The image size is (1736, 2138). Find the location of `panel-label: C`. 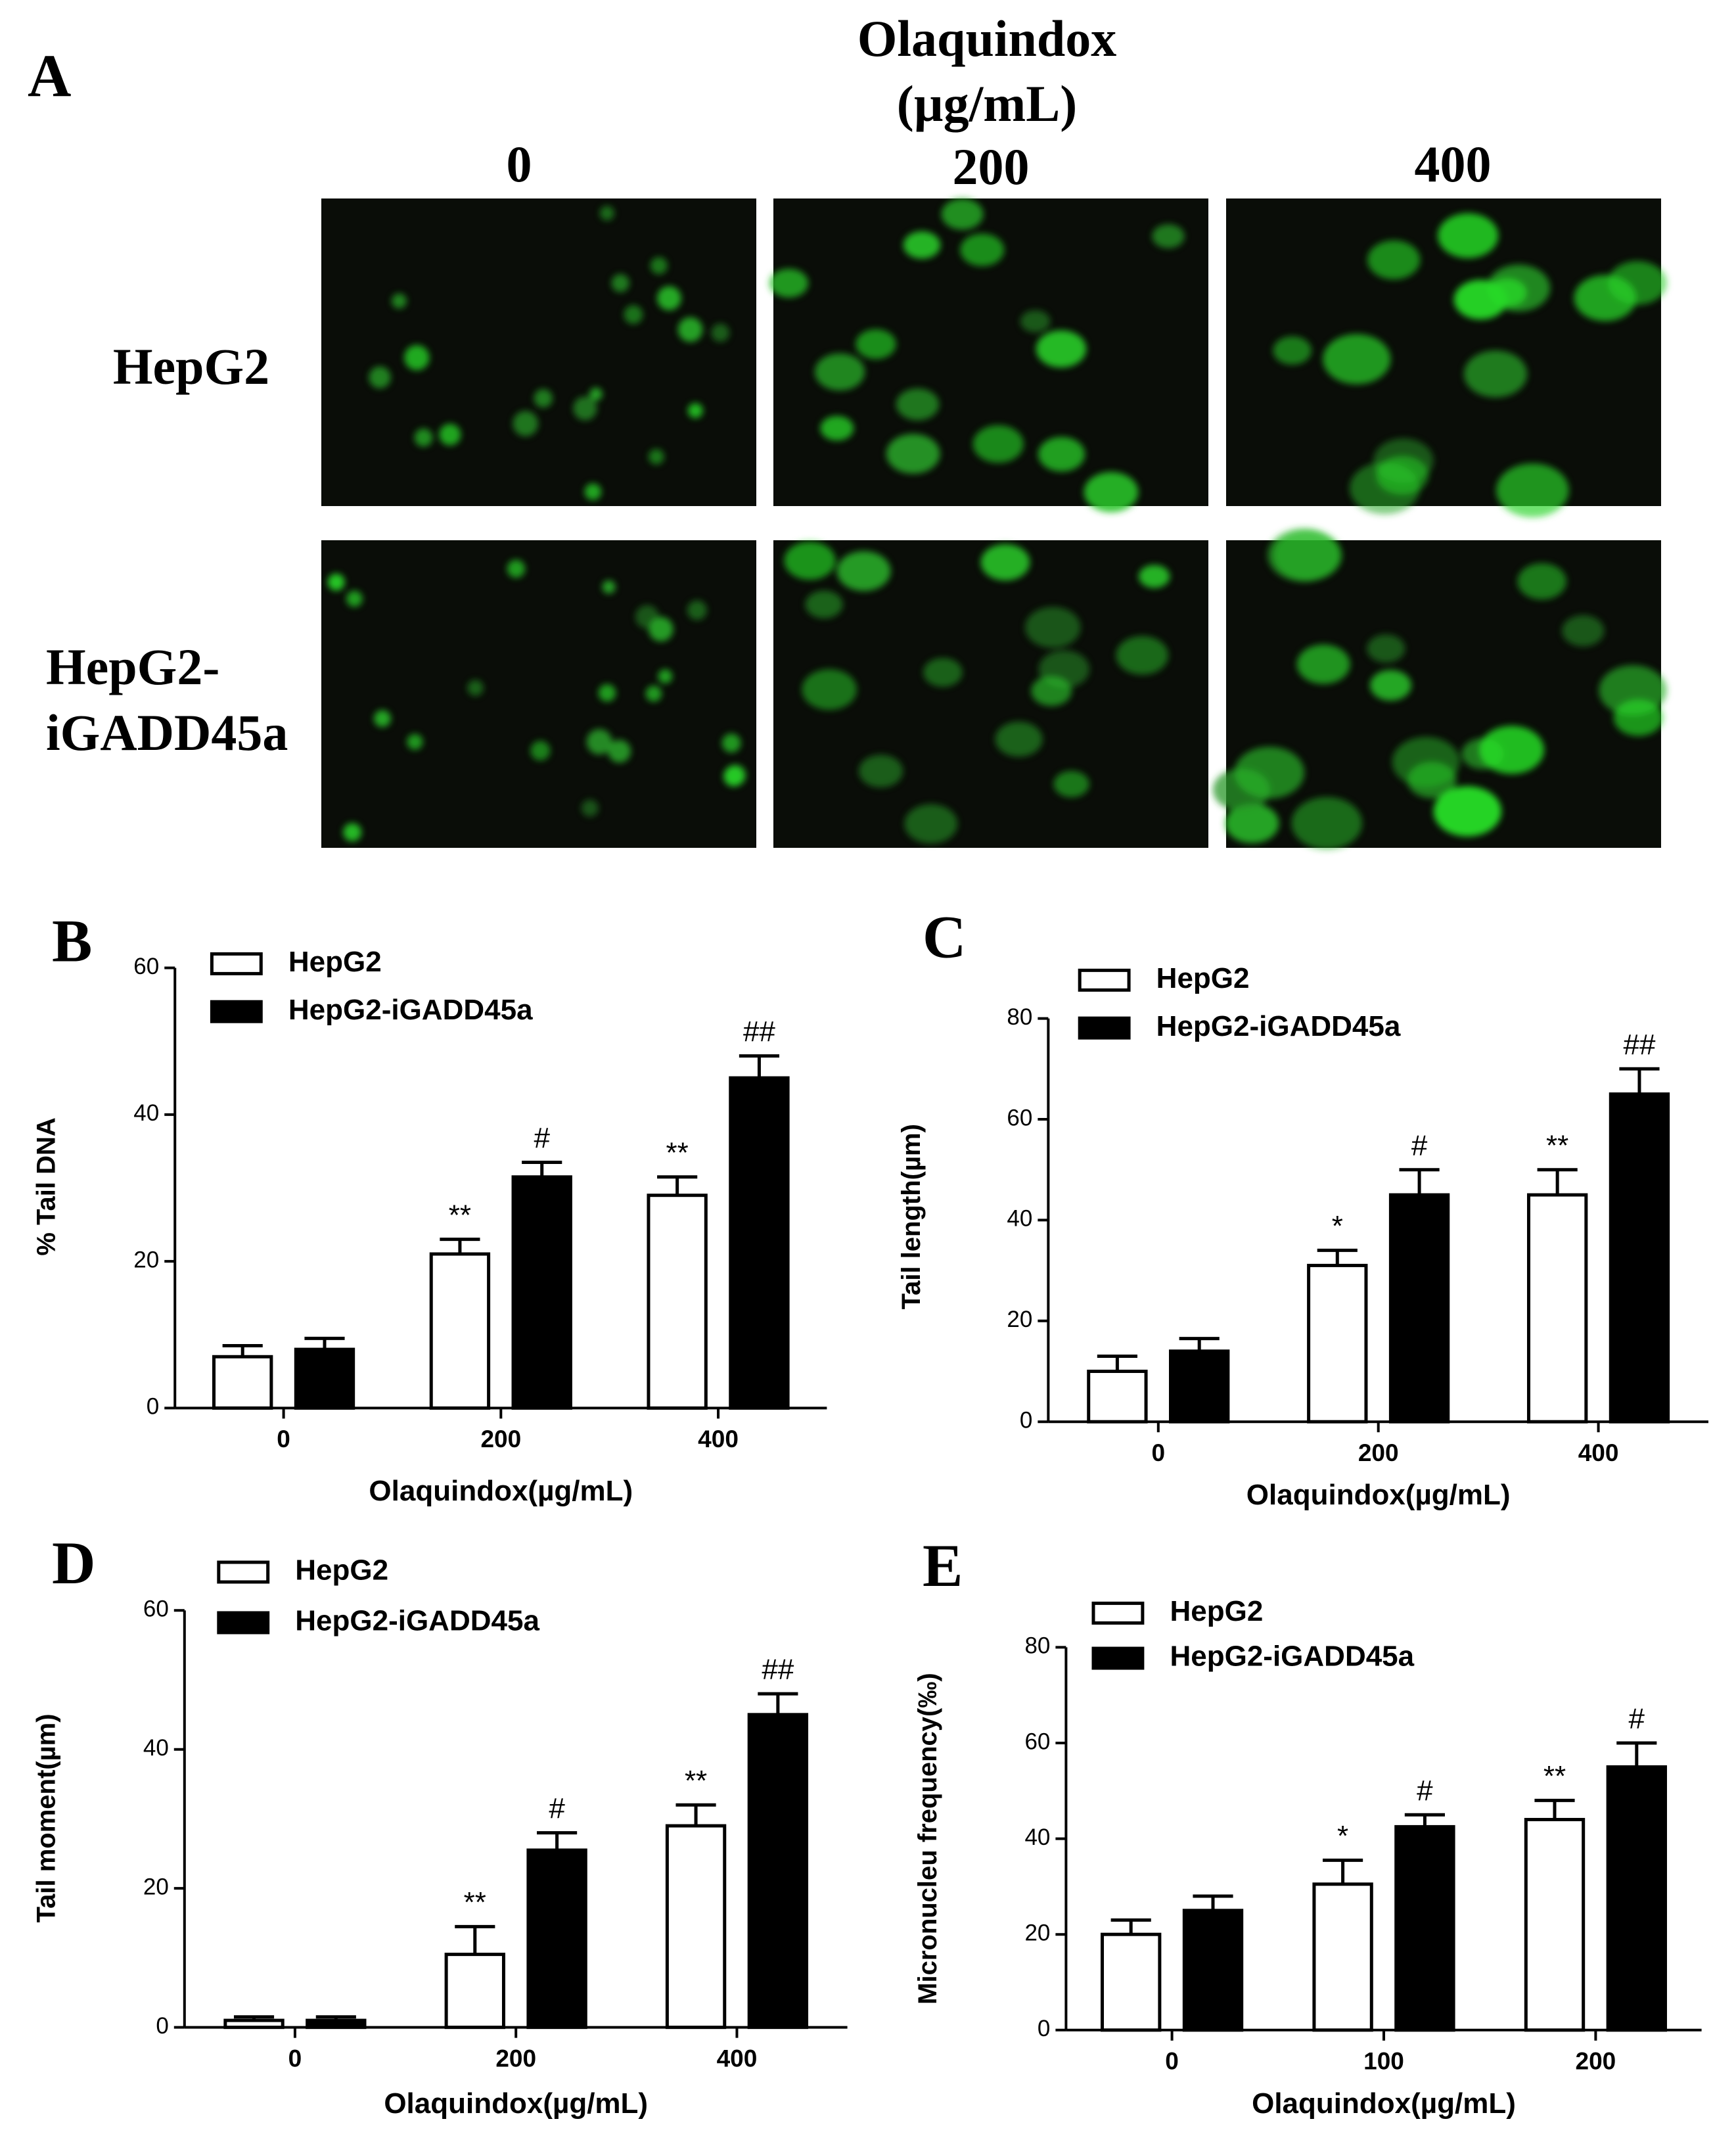

panel-label: C is located at coordinates (944, 936).